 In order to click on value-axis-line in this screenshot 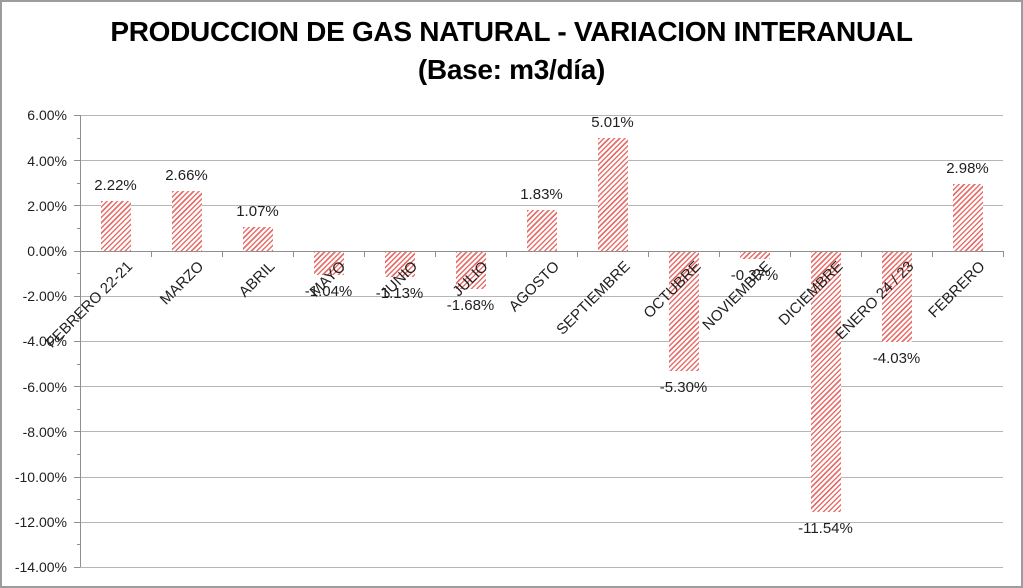, I will do `click(80, 341)`.